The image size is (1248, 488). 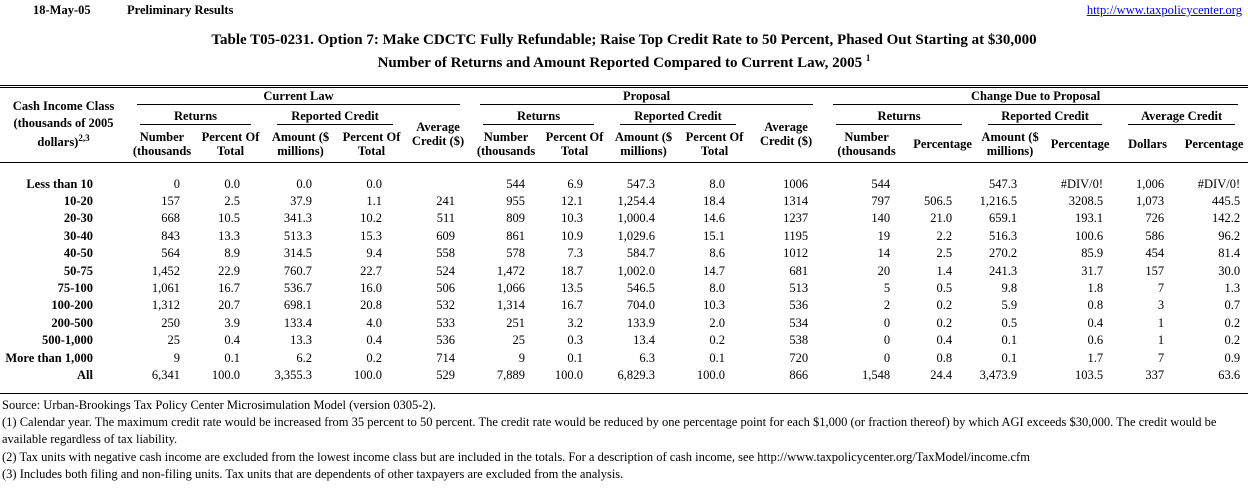 What do you see at coordinates (519, 340) in the screenshot?
I see `cell: 25` at bounding box center [519, 340].